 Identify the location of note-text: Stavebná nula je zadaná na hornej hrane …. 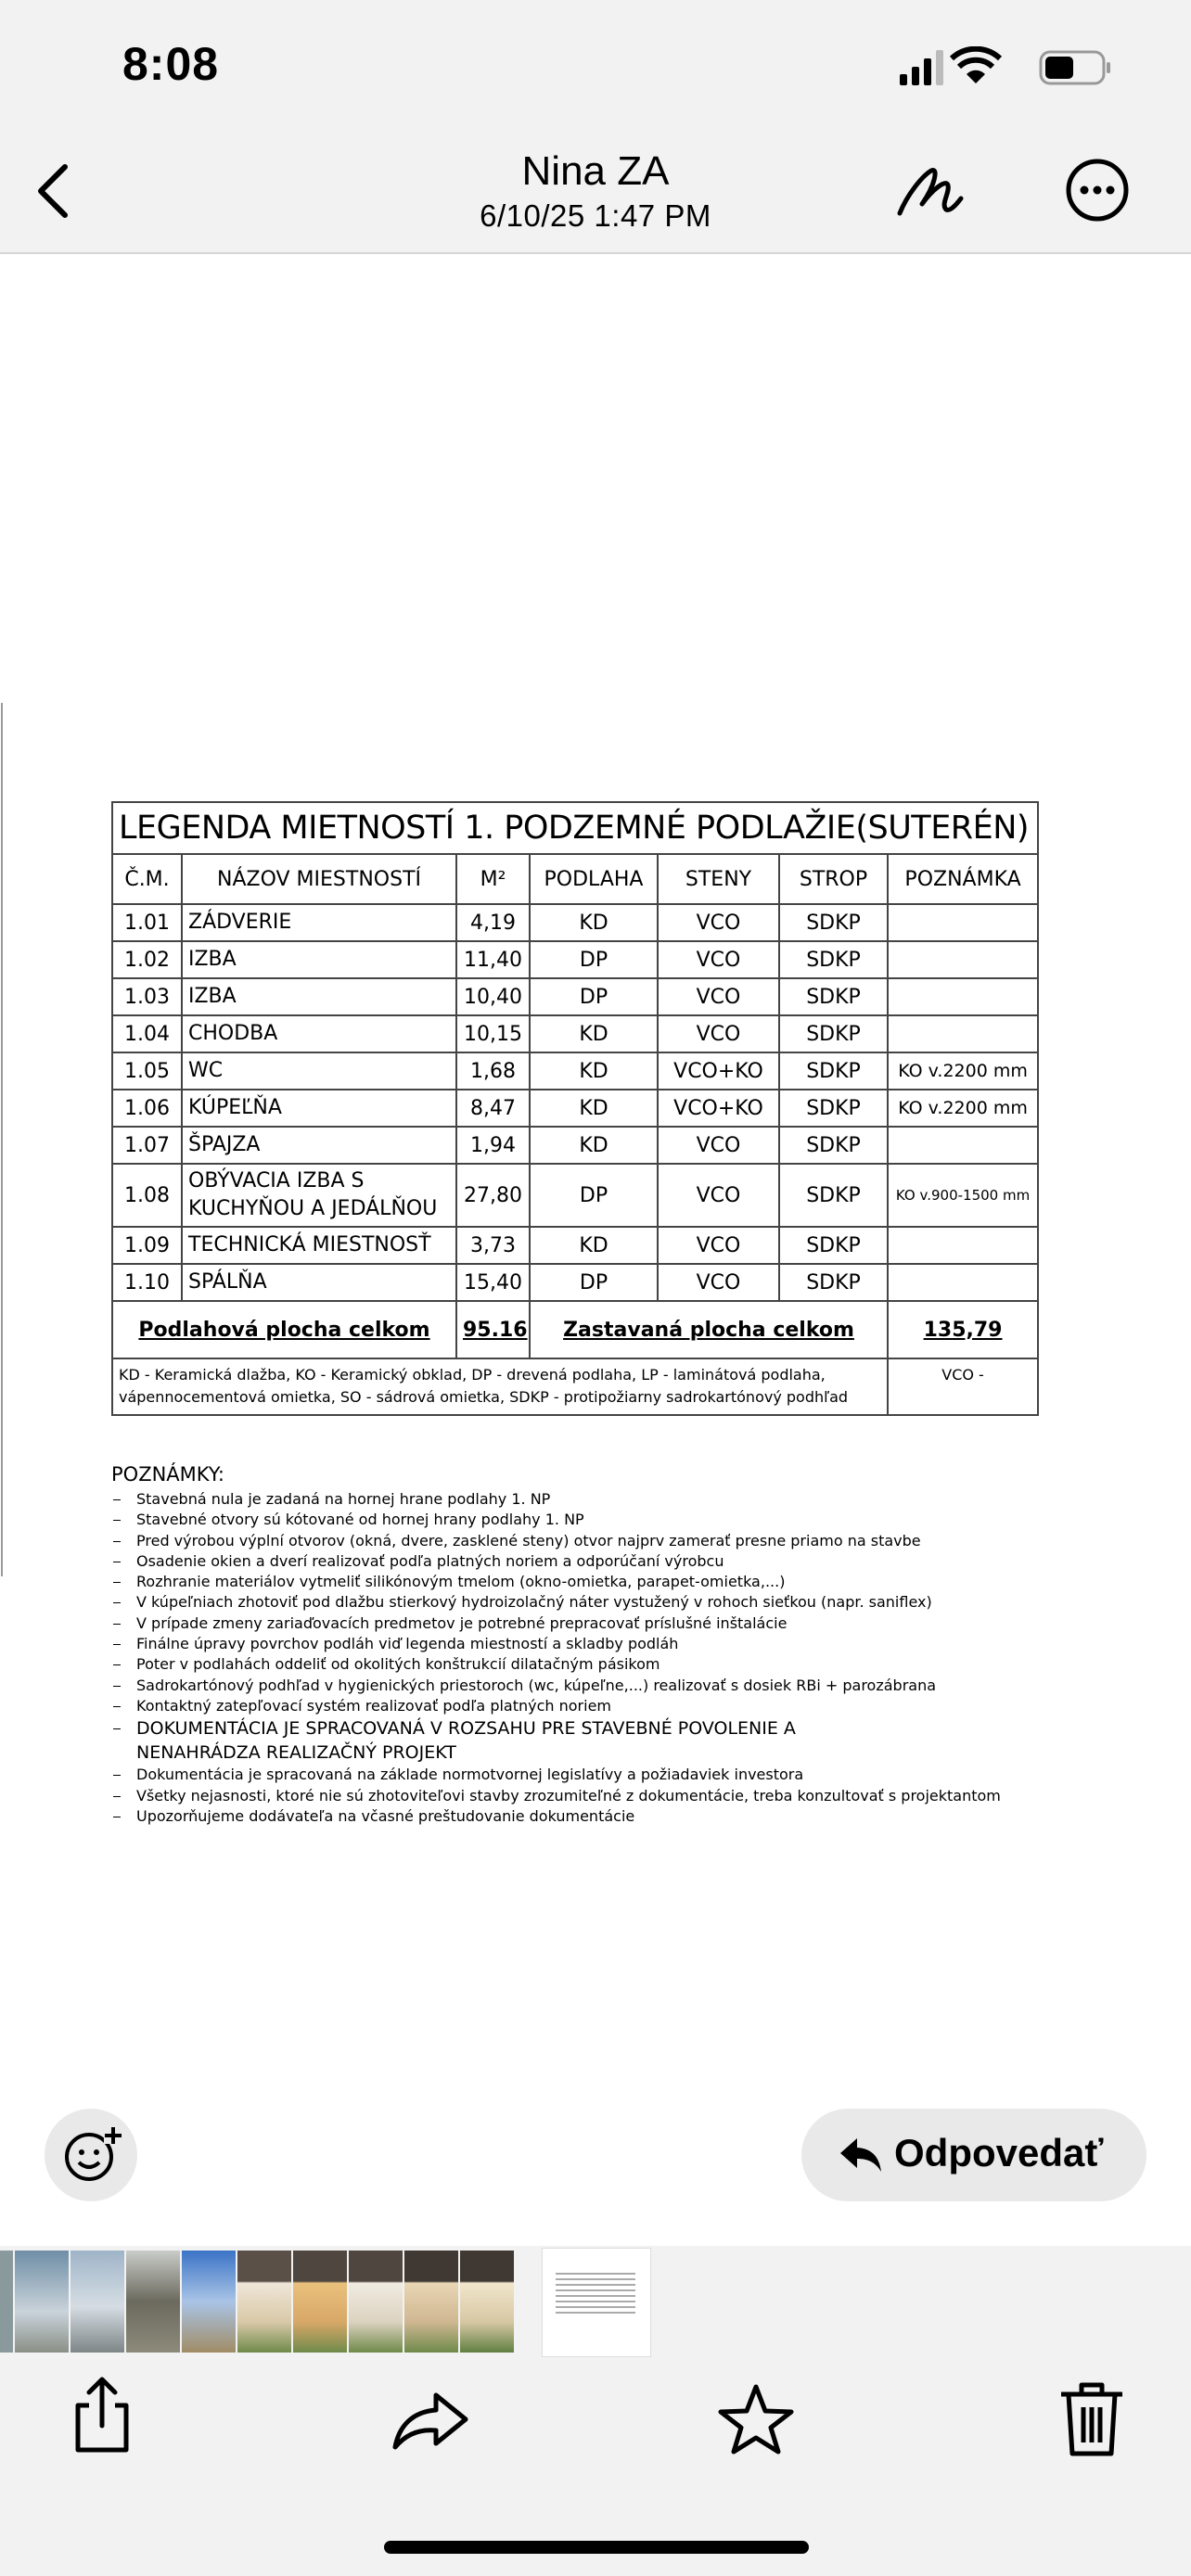
(343, 1499).